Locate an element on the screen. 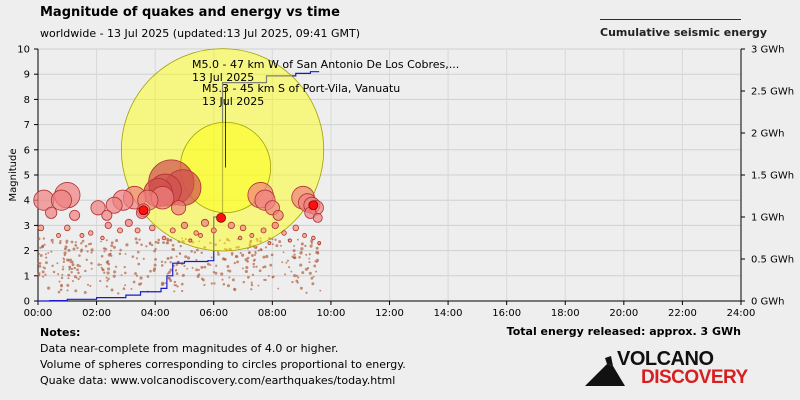 The width and height of the screenshot is (800, 400). total-energy: Total energy released: approx. 3 GWh is located at coordinates (623, 331).